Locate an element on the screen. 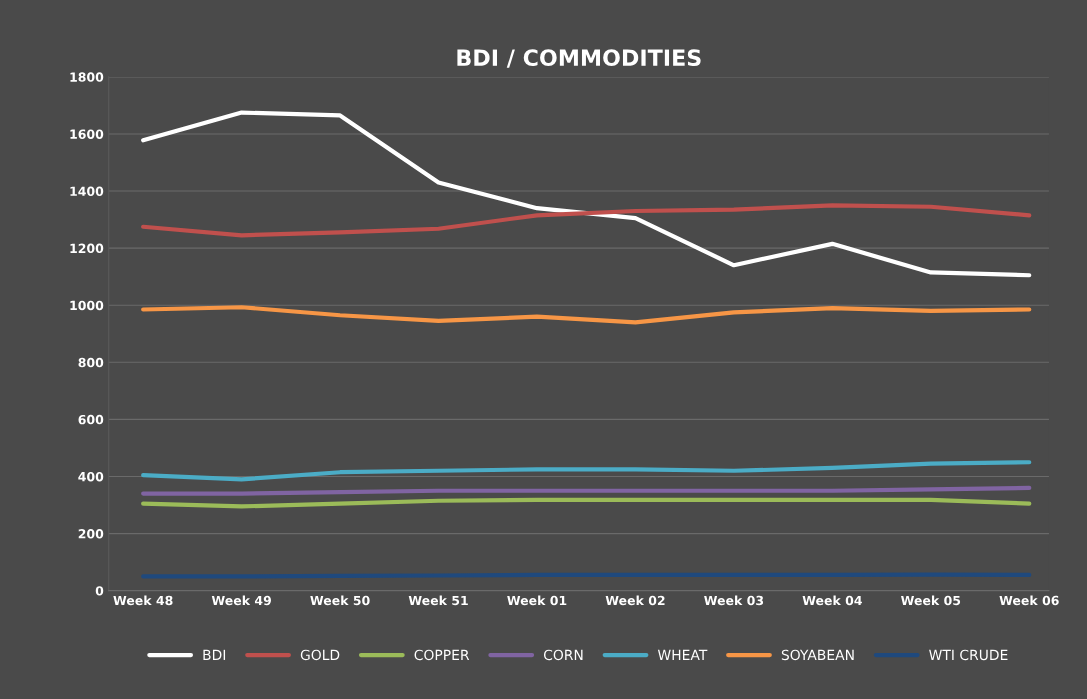  chart-title: BDI / COMMODITIES is located at coordinates (579, 58).